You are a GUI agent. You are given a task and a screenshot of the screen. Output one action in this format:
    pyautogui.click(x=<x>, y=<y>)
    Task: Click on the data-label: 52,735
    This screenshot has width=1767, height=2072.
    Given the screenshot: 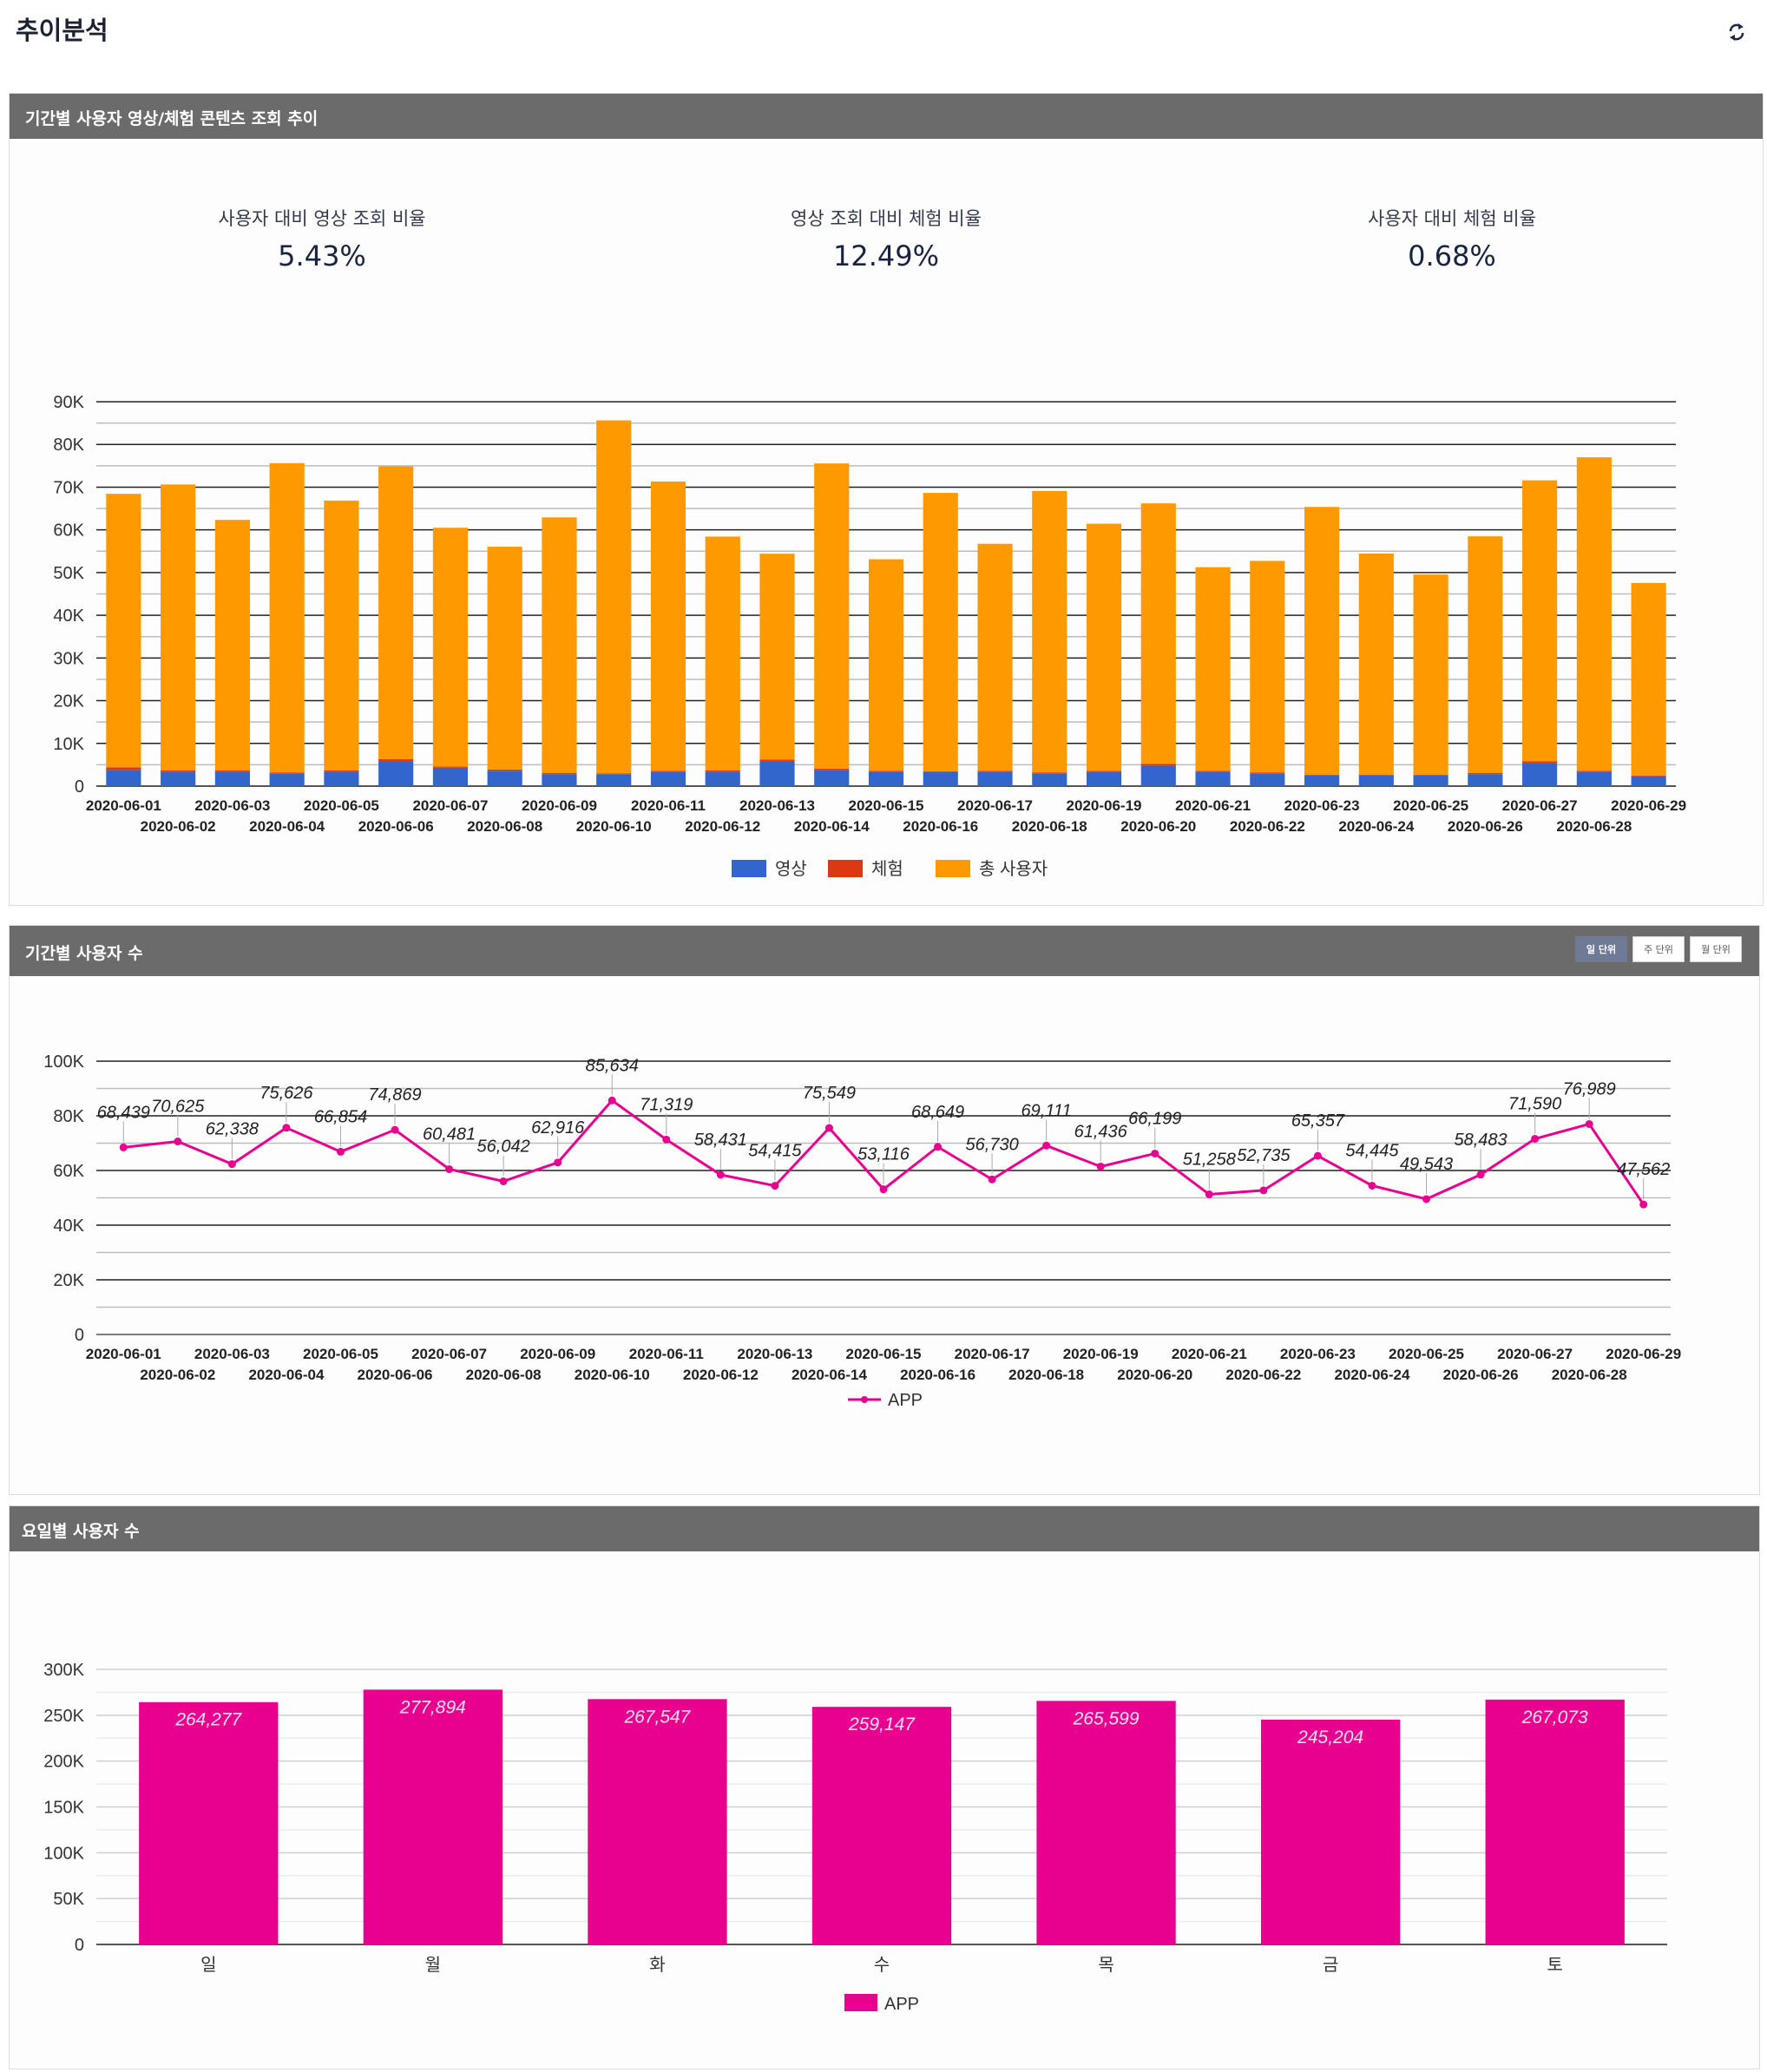 What is the action you would take?
    pyautogui.click(x=1264, y=1155)
    